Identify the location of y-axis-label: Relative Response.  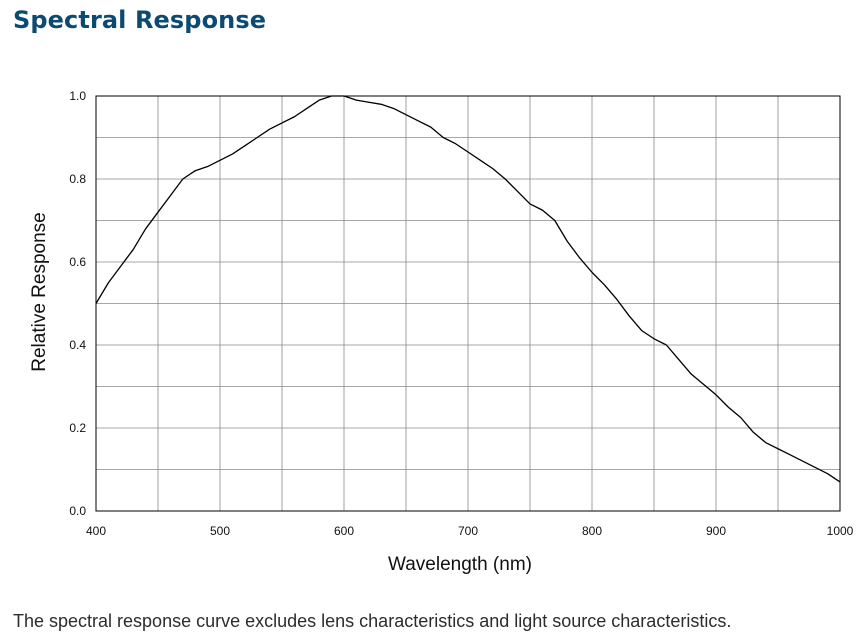
(39, 291).